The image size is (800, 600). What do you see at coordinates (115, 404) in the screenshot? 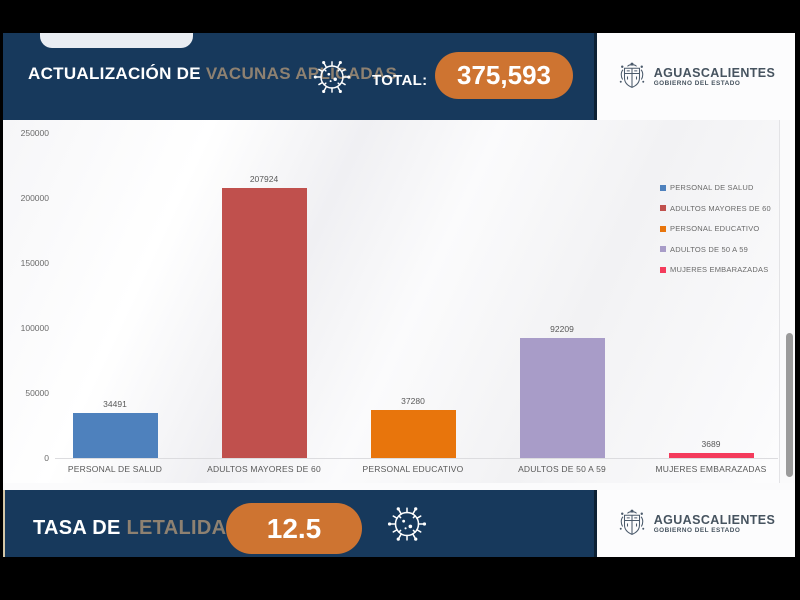
I see `bar-value-label: 34491` at bounding box center [115, 404].